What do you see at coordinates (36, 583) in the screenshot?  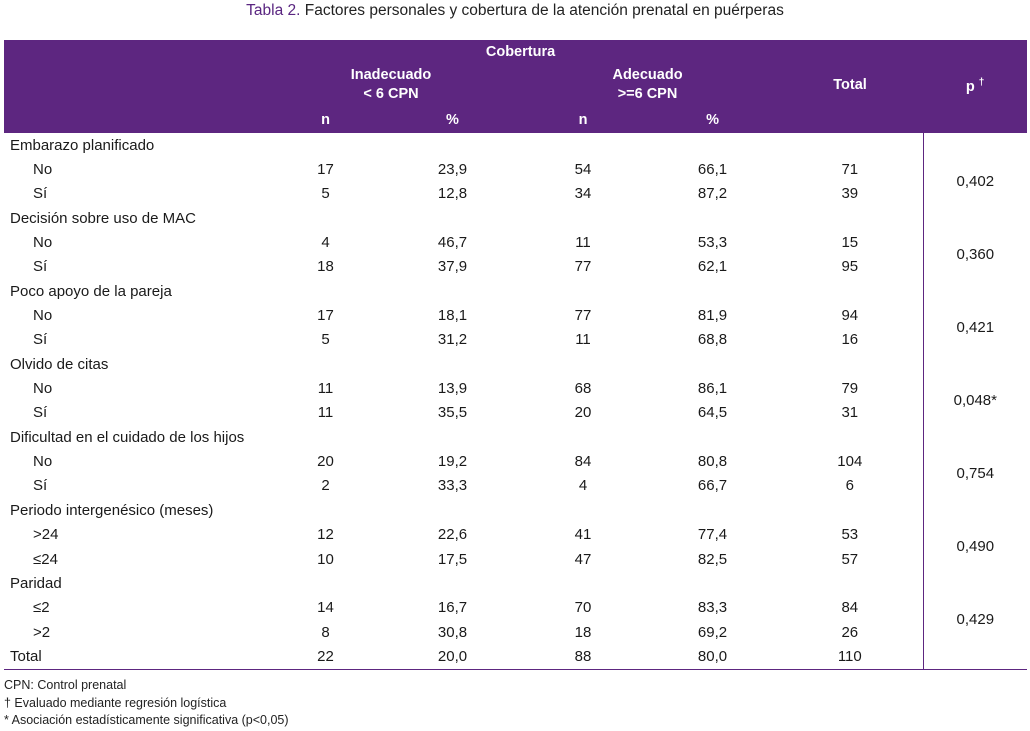 I see `group-label: Paridad` at bounding box center [36, 583].